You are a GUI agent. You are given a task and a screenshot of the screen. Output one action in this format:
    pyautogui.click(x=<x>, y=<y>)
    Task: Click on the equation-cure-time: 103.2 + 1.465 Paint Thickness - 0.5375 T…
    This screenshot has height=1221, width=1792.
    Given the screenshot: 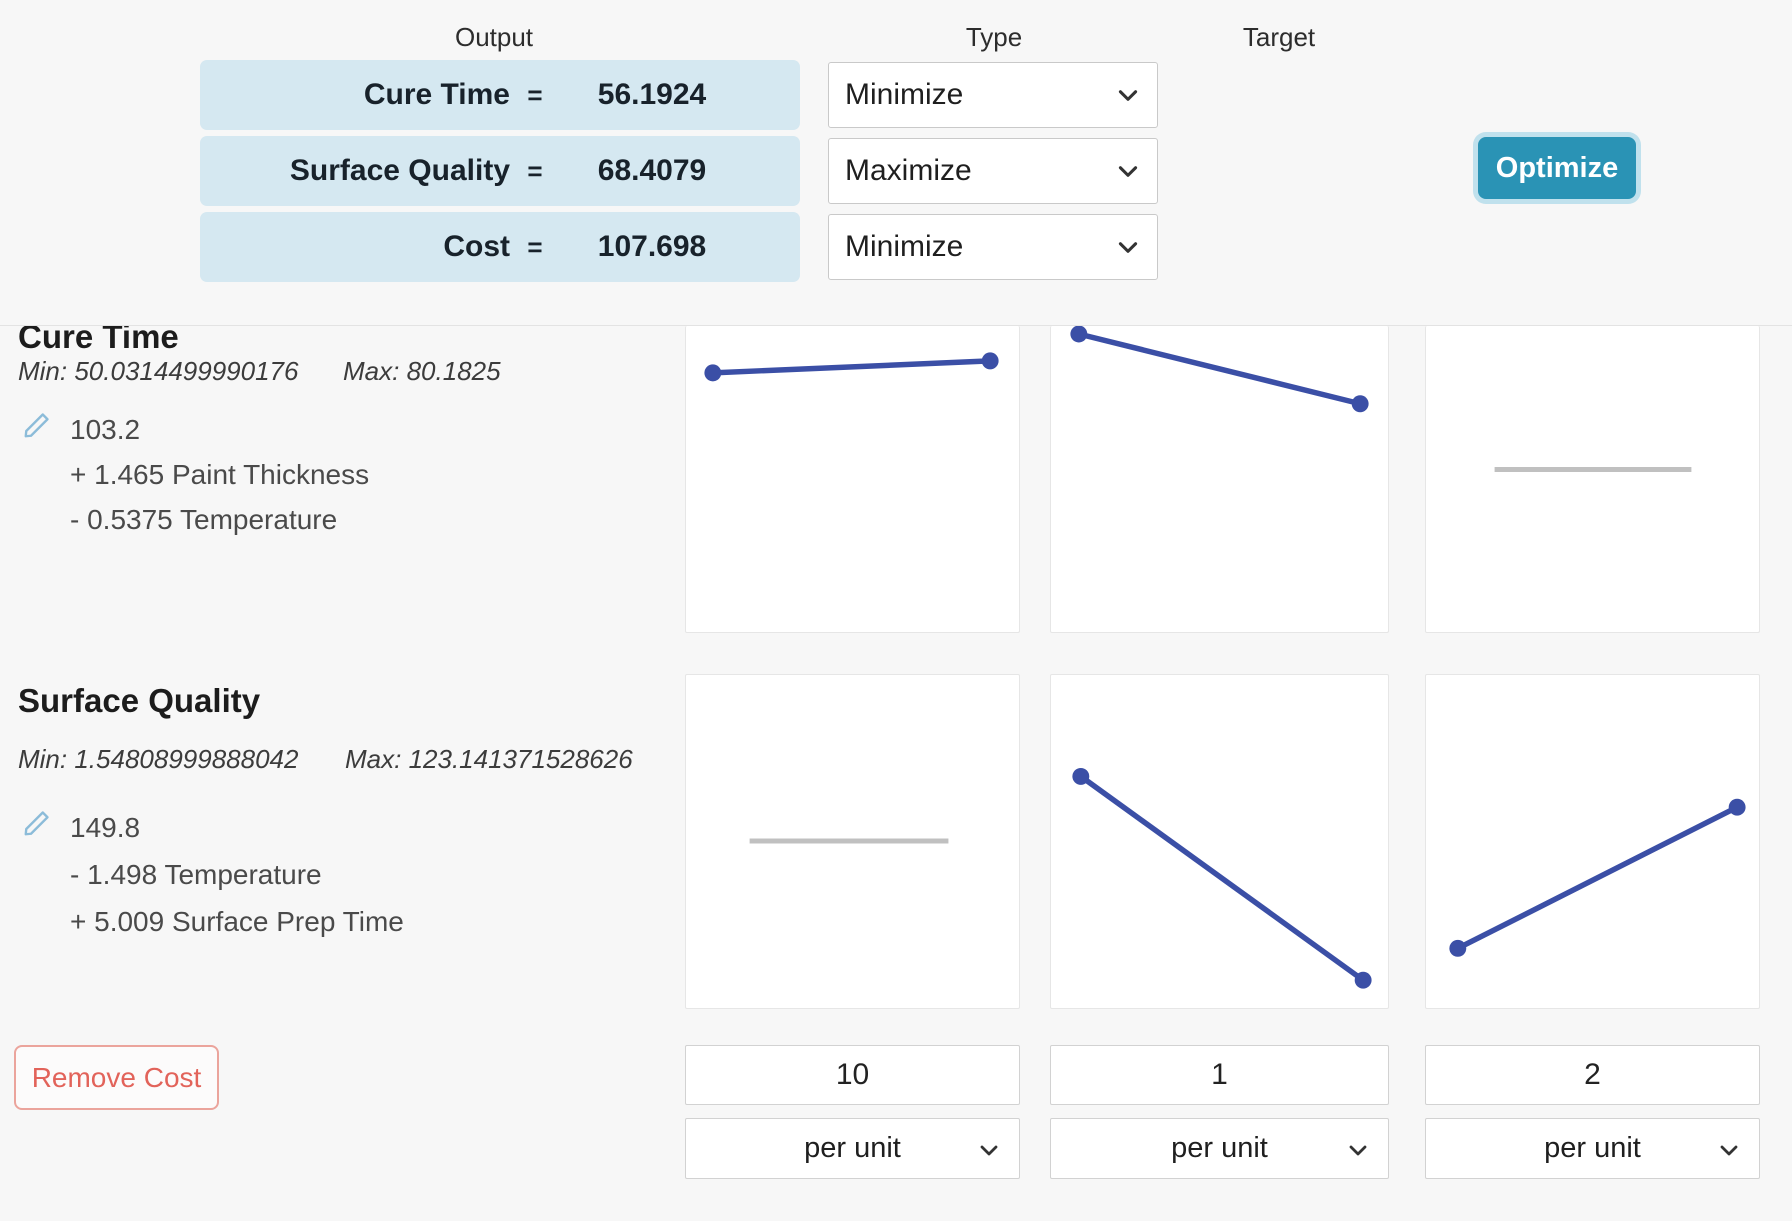 What is the action you would take?
    pyautogui.click(x=219, y=481)
    